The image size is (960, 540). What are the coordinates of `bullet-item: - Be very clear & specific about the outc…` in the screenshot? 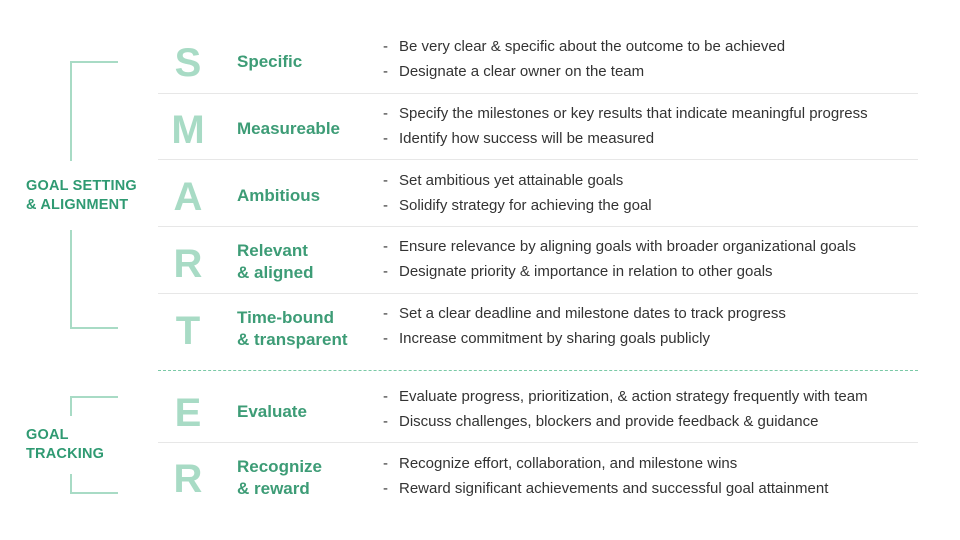 It's located at (653, 46).